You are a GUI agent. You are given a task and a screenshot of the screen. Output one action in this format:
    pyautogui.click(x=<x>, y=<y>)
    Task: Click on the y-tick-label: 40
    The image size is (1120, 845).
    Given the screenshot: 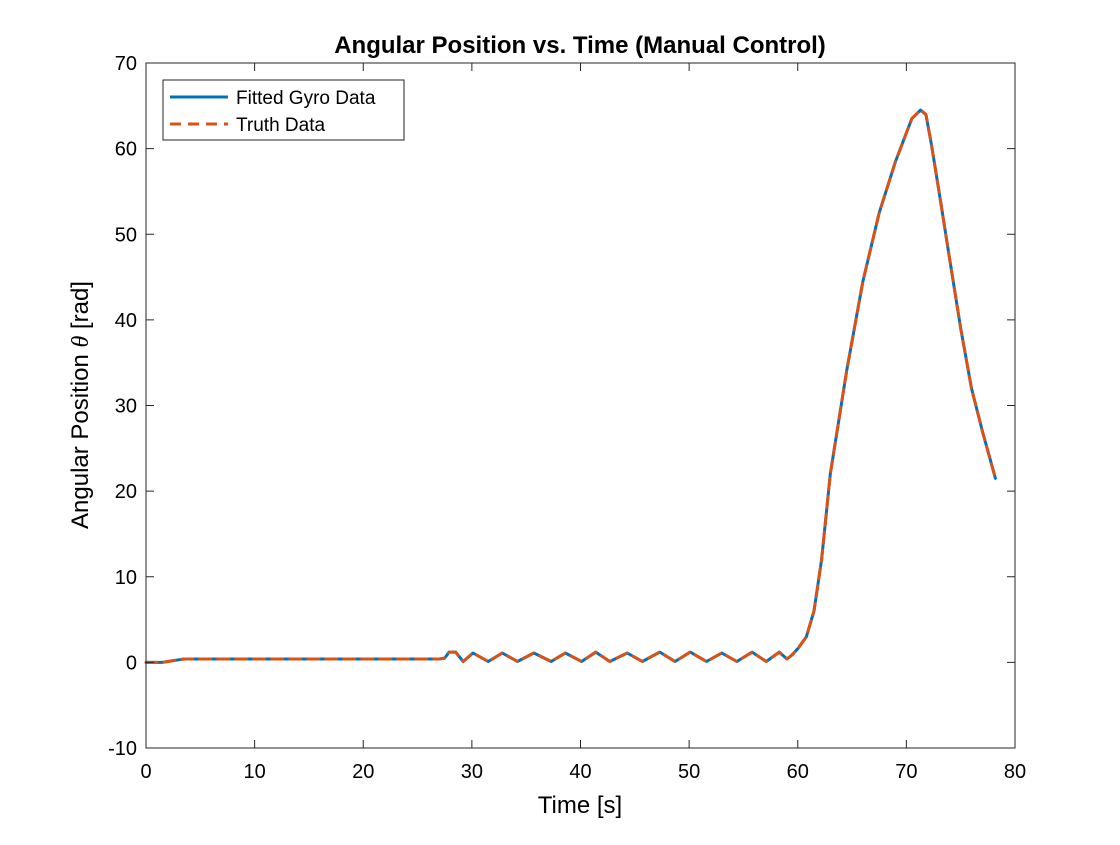 What is the action you would take?
    pyautogui.click(x=126, y=321)
    